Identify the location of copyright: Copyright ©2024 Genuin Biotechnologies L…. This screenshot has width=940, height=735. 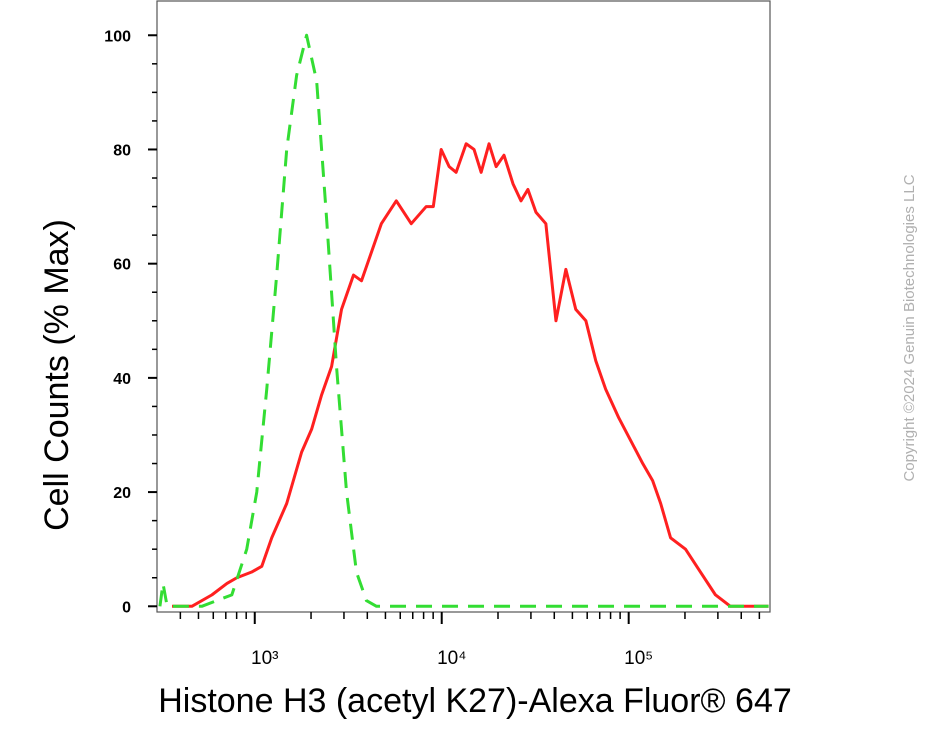
(909, 327).